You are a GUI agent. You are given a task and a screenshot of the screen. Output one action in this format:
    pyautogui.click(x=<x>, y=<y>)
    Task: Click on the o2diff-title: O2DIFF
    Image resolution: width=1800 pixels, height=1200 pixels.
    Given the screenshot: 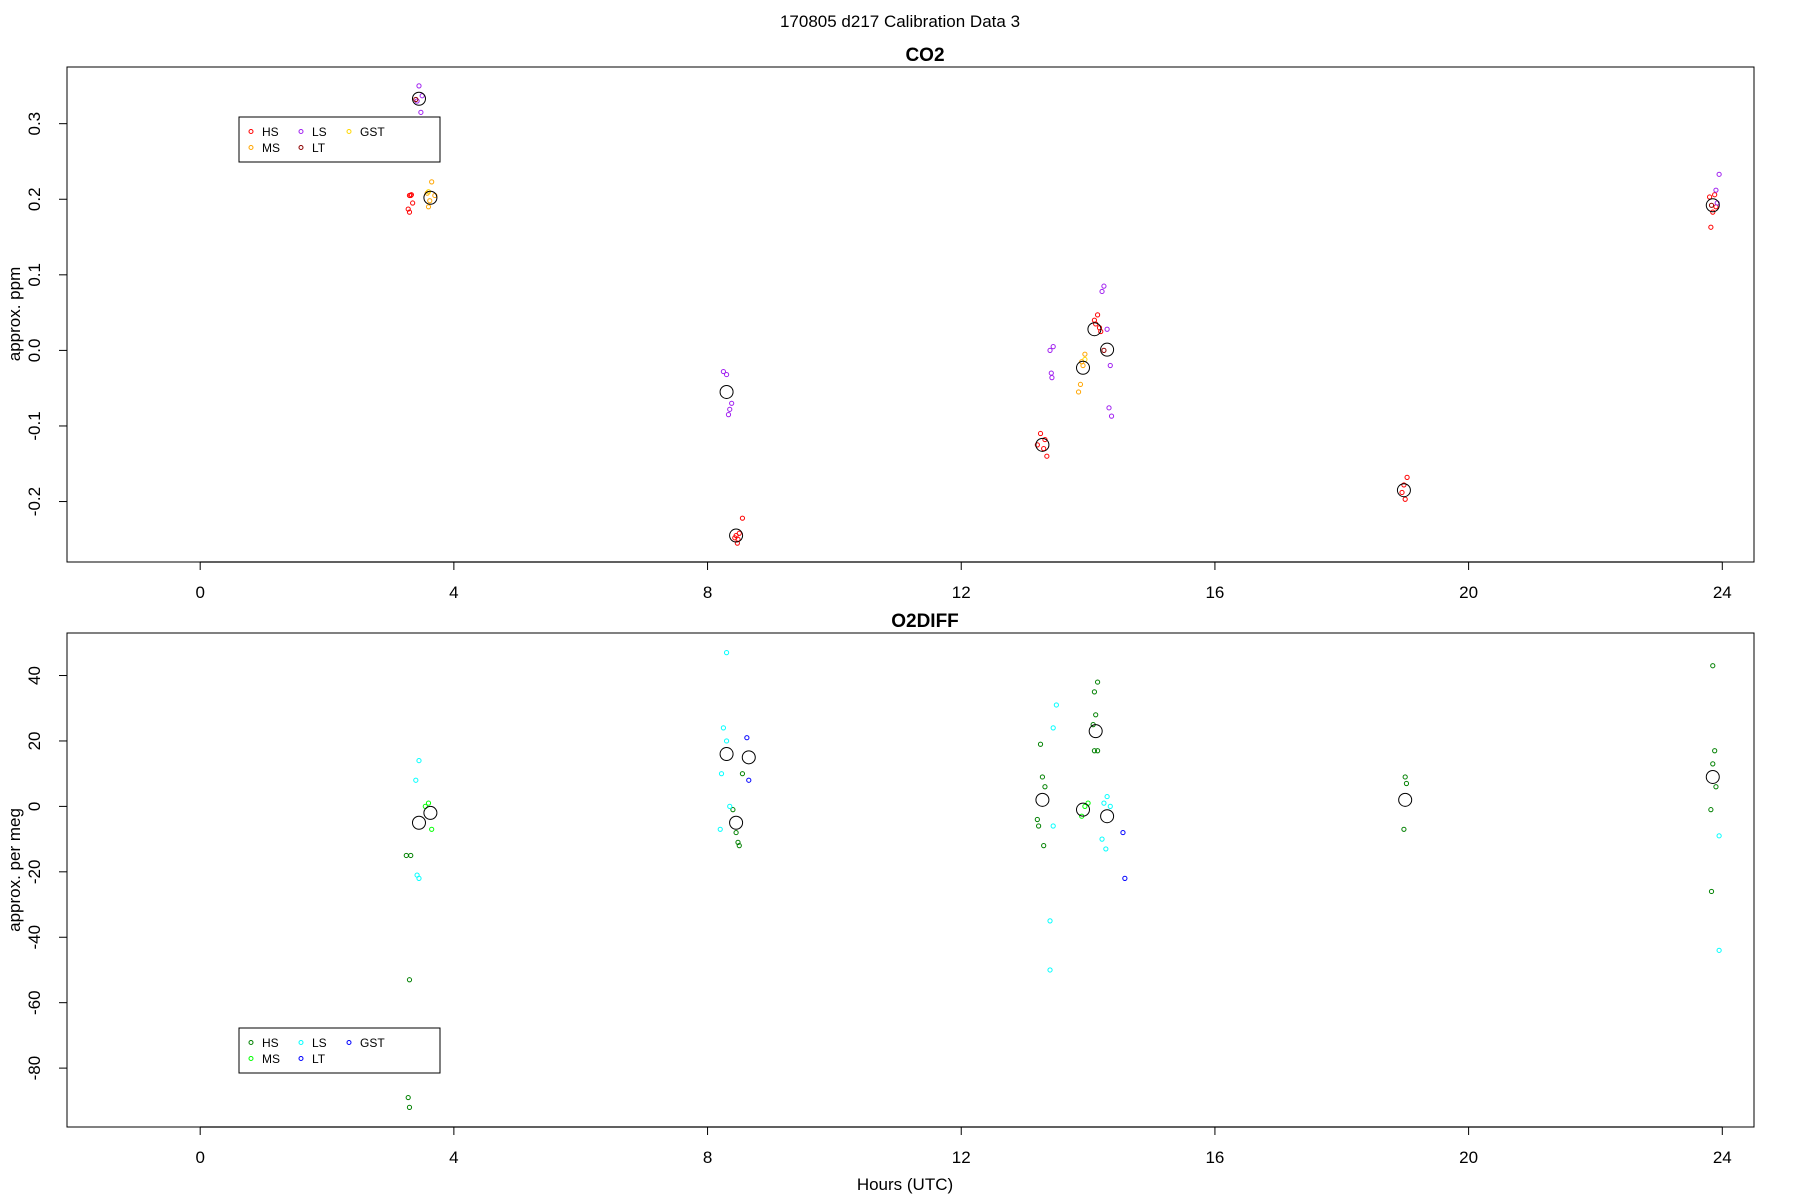 What is the action you would take?
    pyautogui.click(x=925, y=621)
    